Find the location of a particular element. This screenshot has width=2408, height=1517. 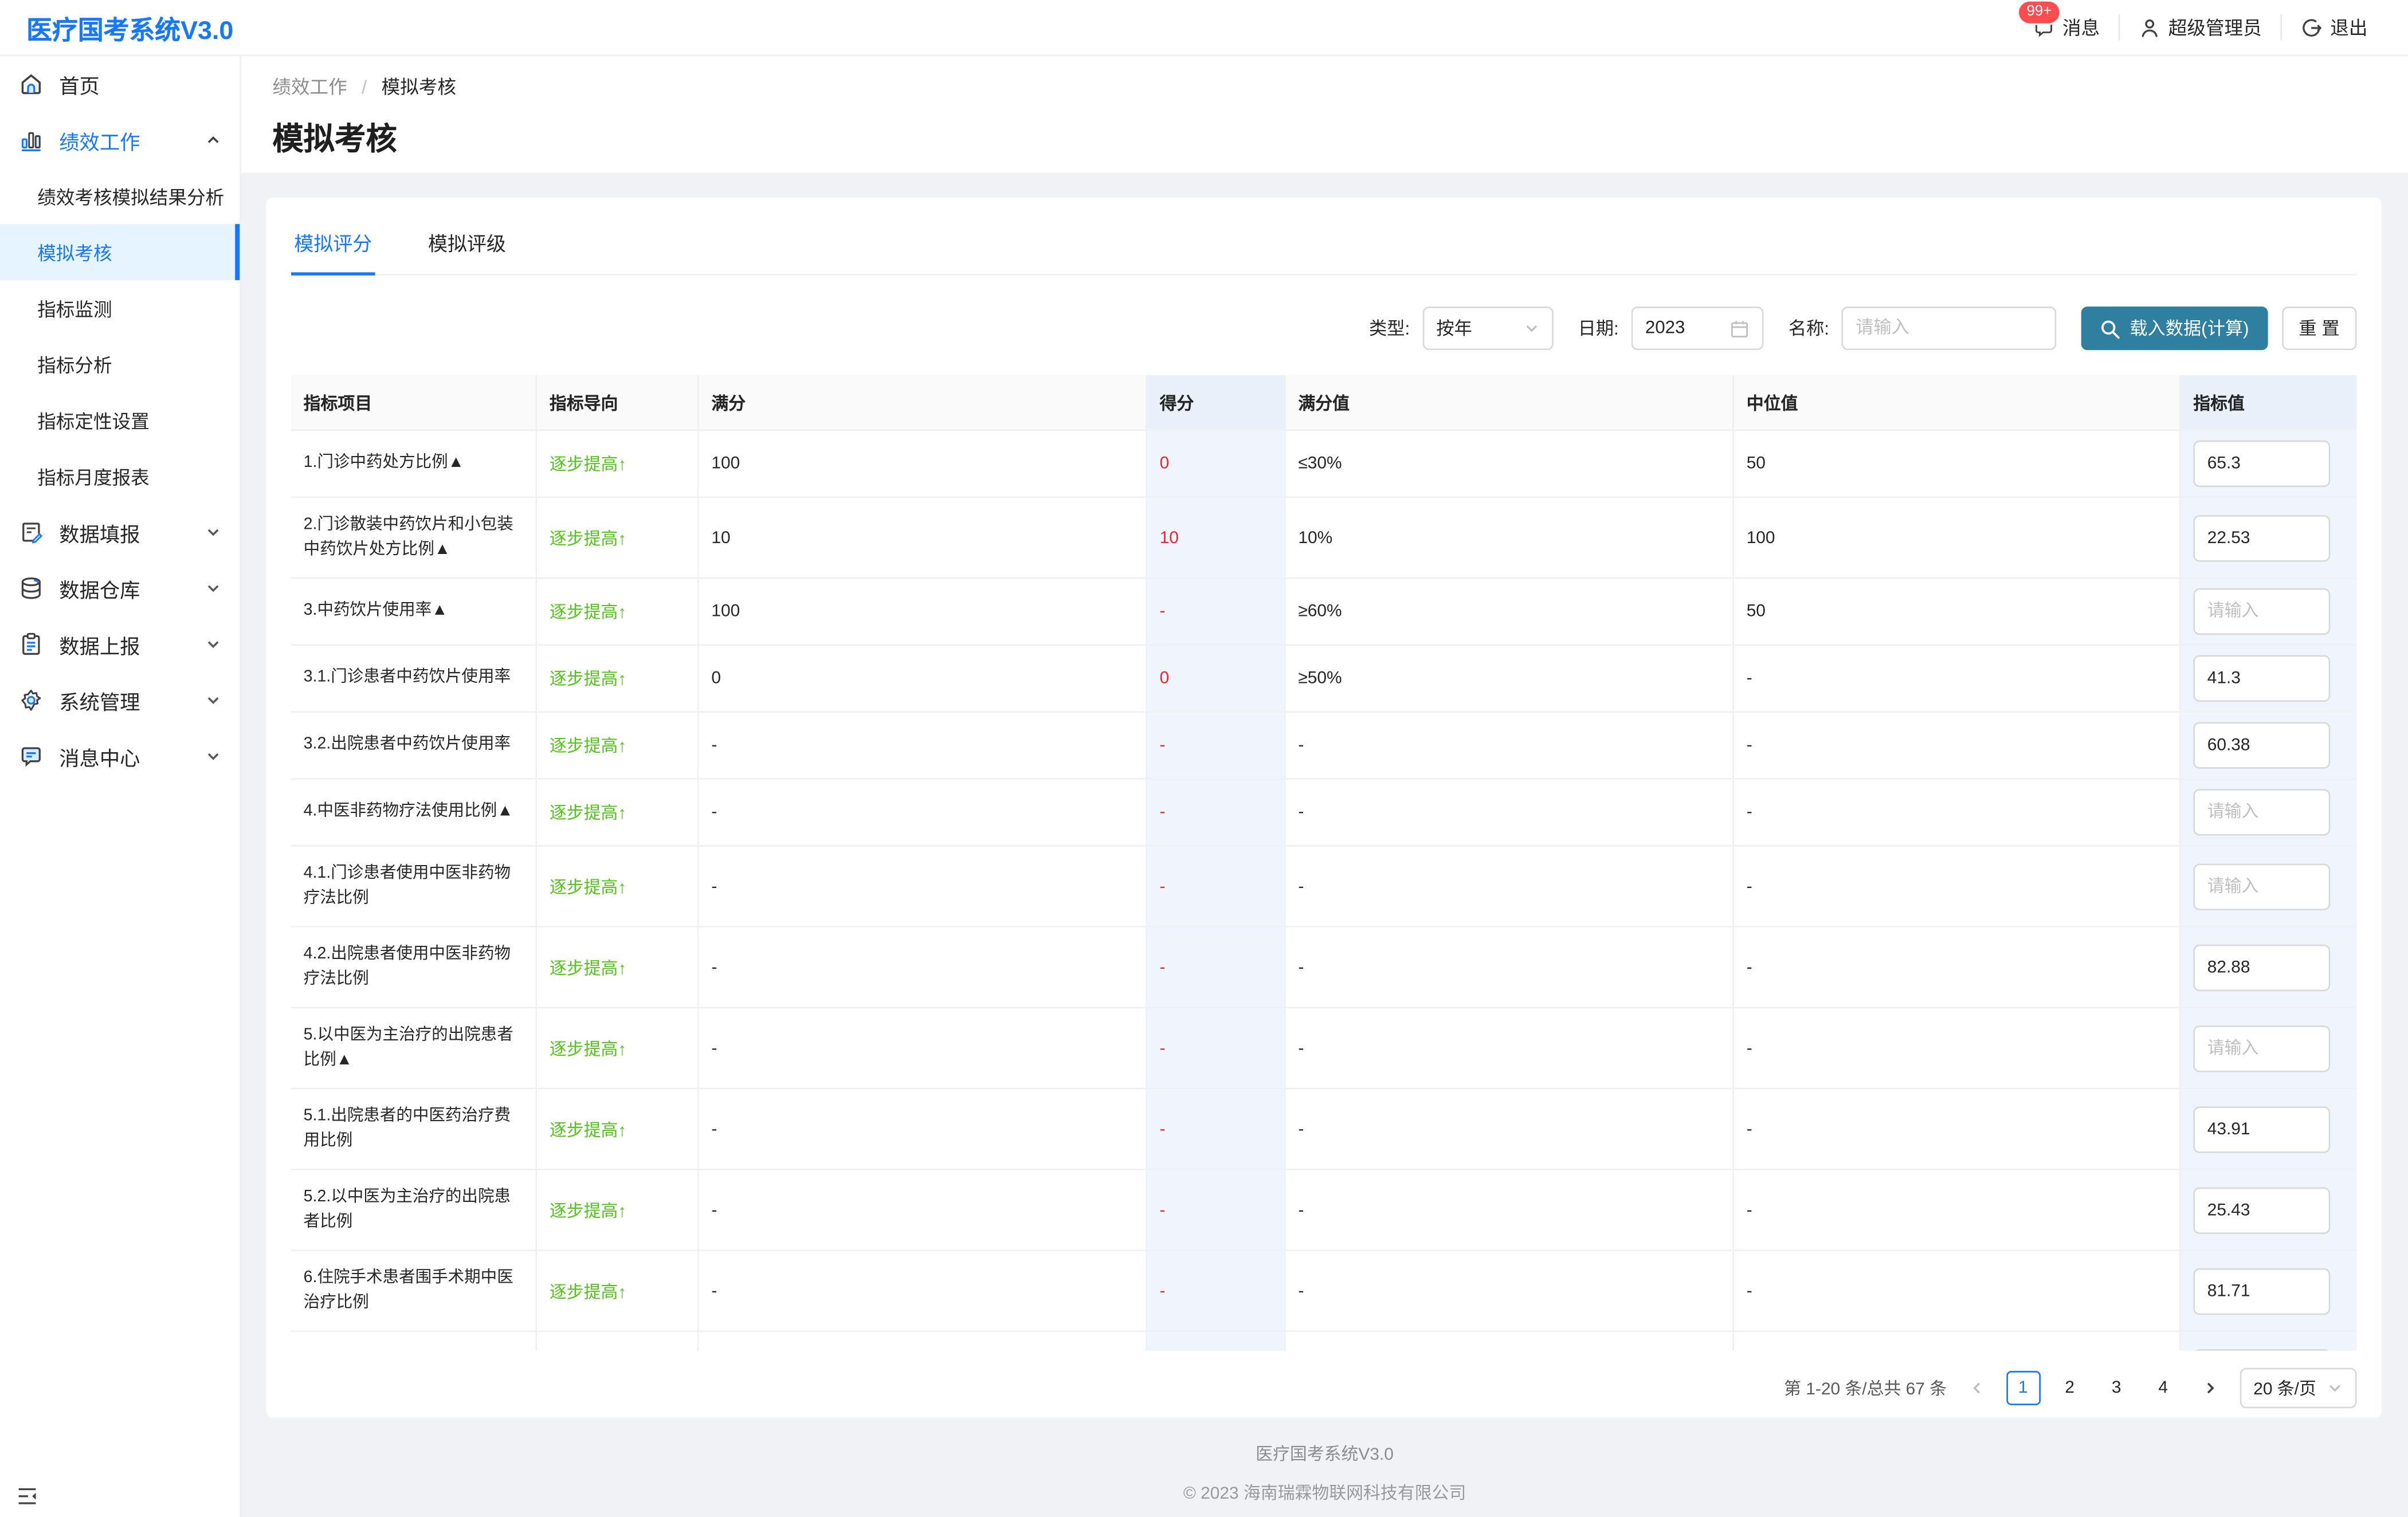

logout-button: 退出 is located at coordinates (2333, 27).